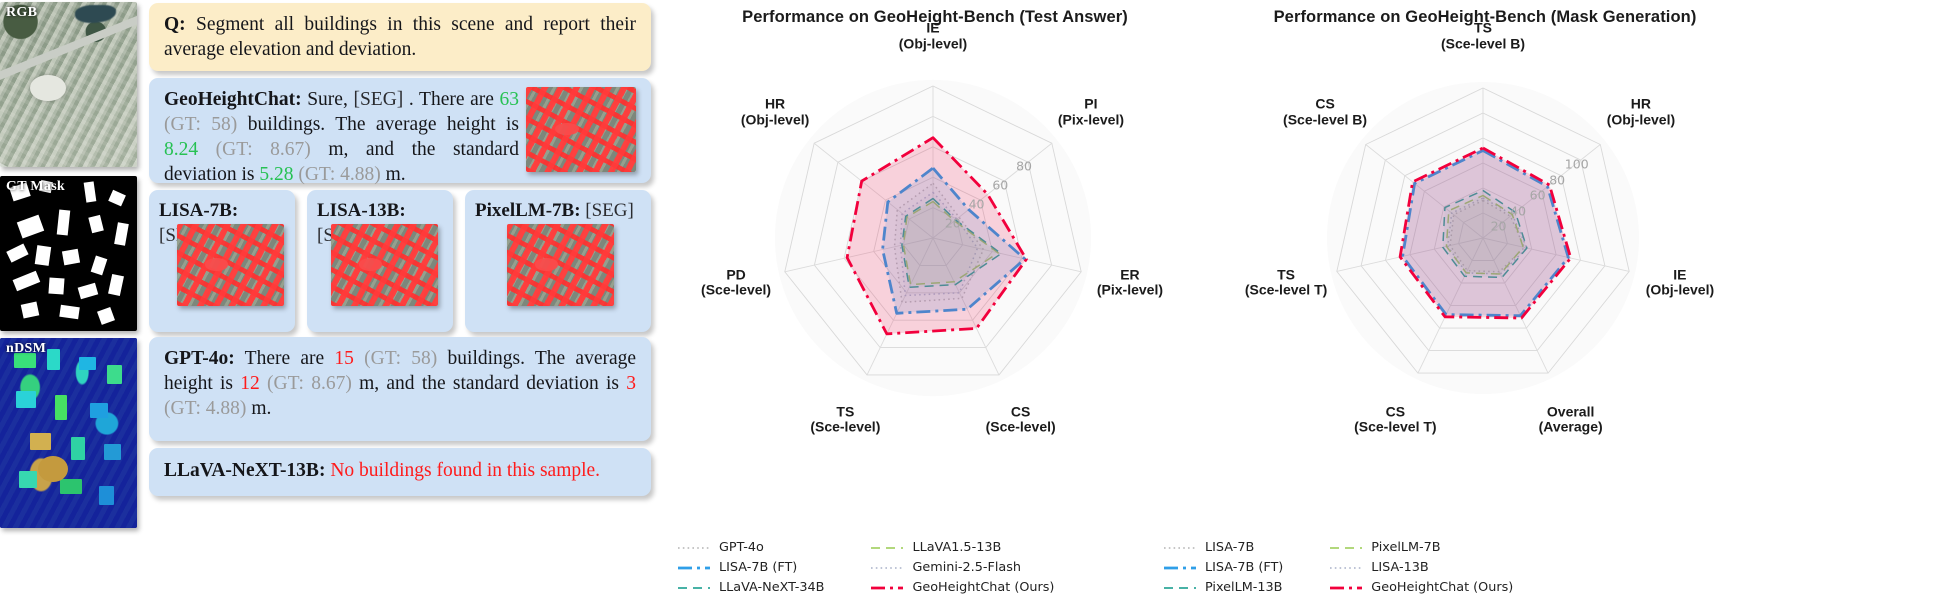 This screenshot has width=1937, height=597. I want to click on legend-label: Gemini-2.5-Flash, so click(967, 567).